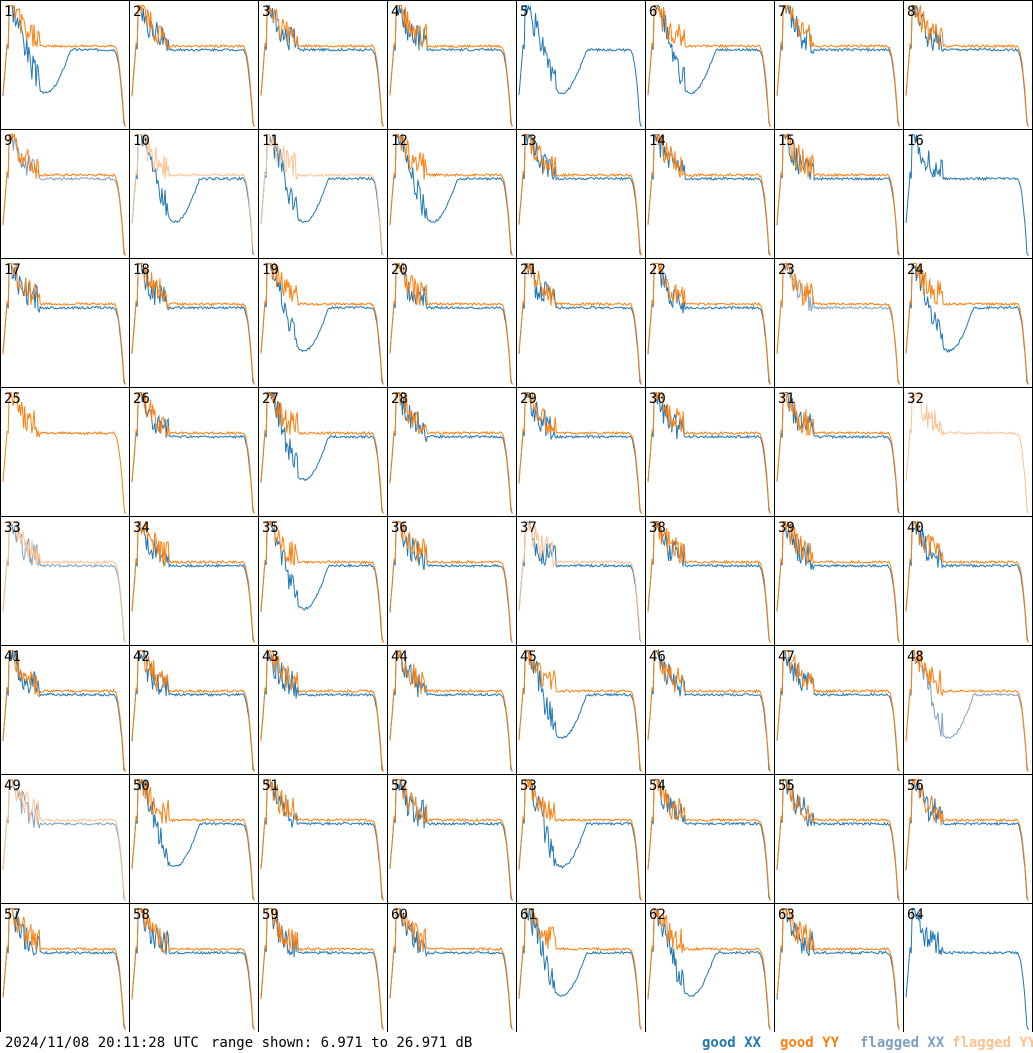  What do you see at coordinates (12, 915) in the screenshot?
I see `panel-label: 57` at bounding box center [12, 915].